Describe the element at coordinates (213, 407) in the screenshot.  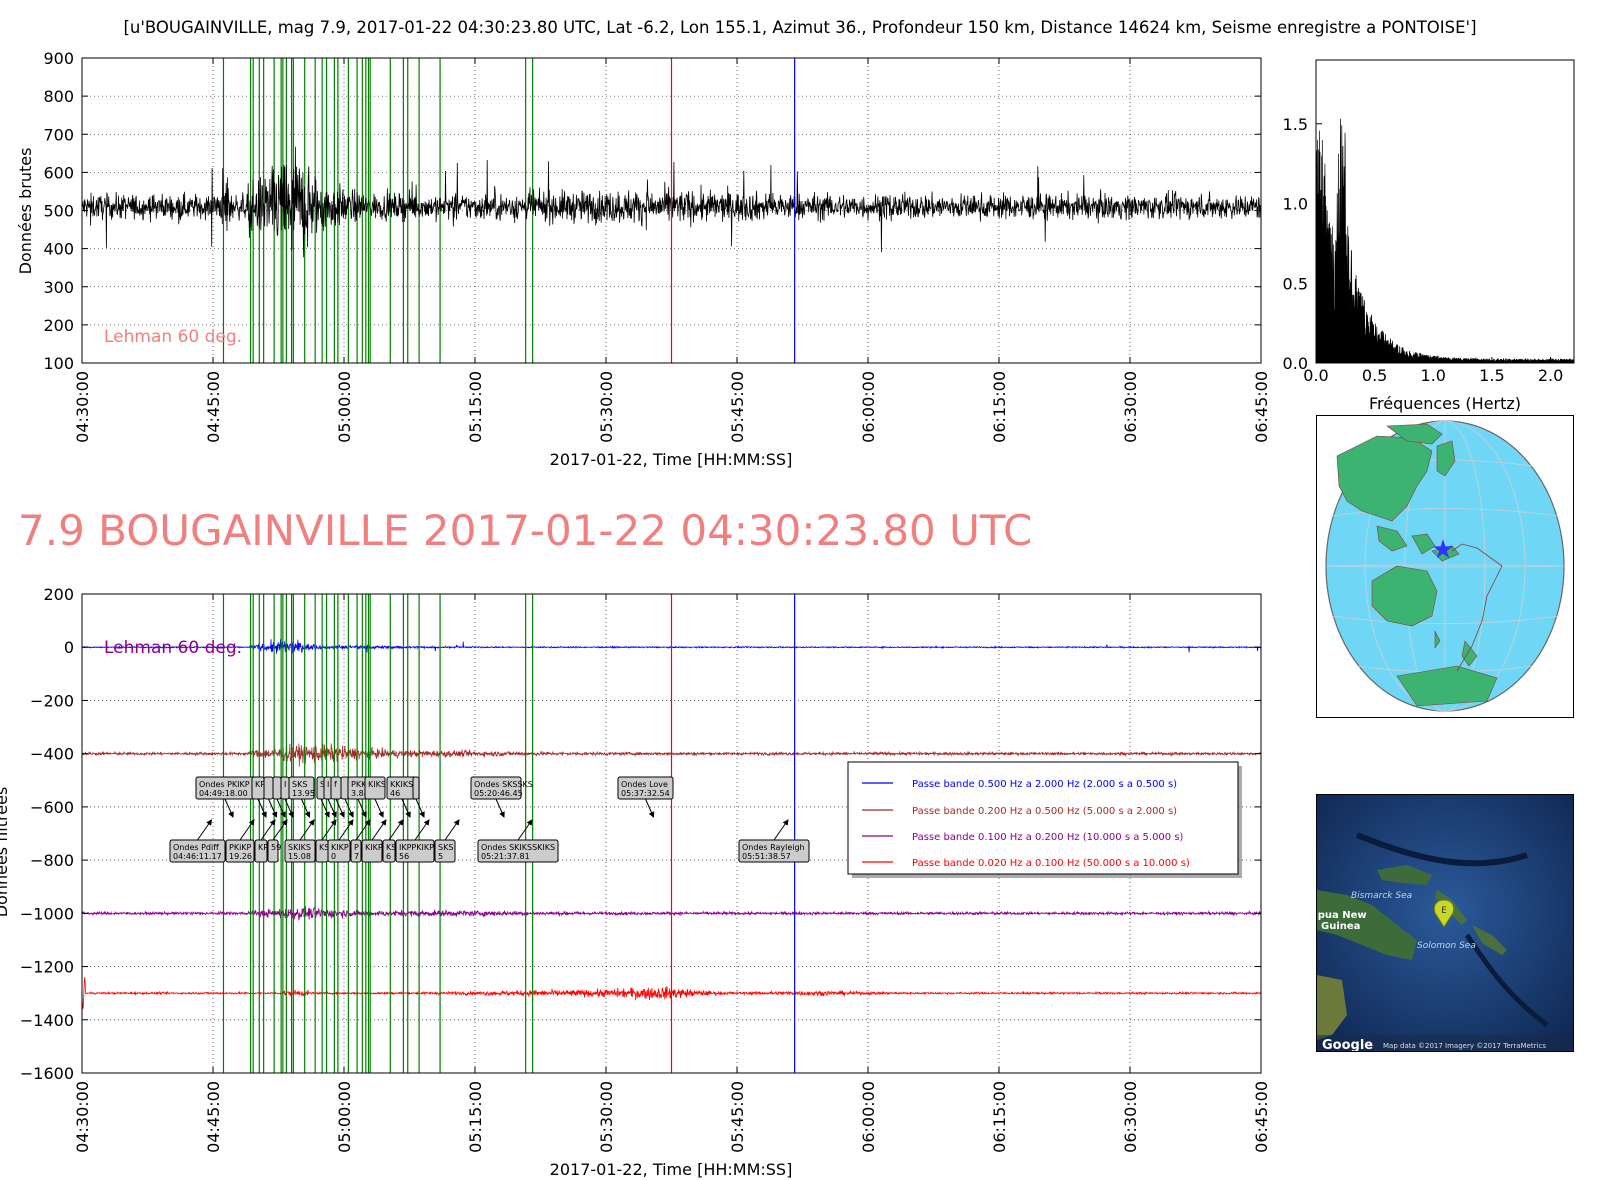
I see `raw-xtick-1: 04:45:00` at that location.